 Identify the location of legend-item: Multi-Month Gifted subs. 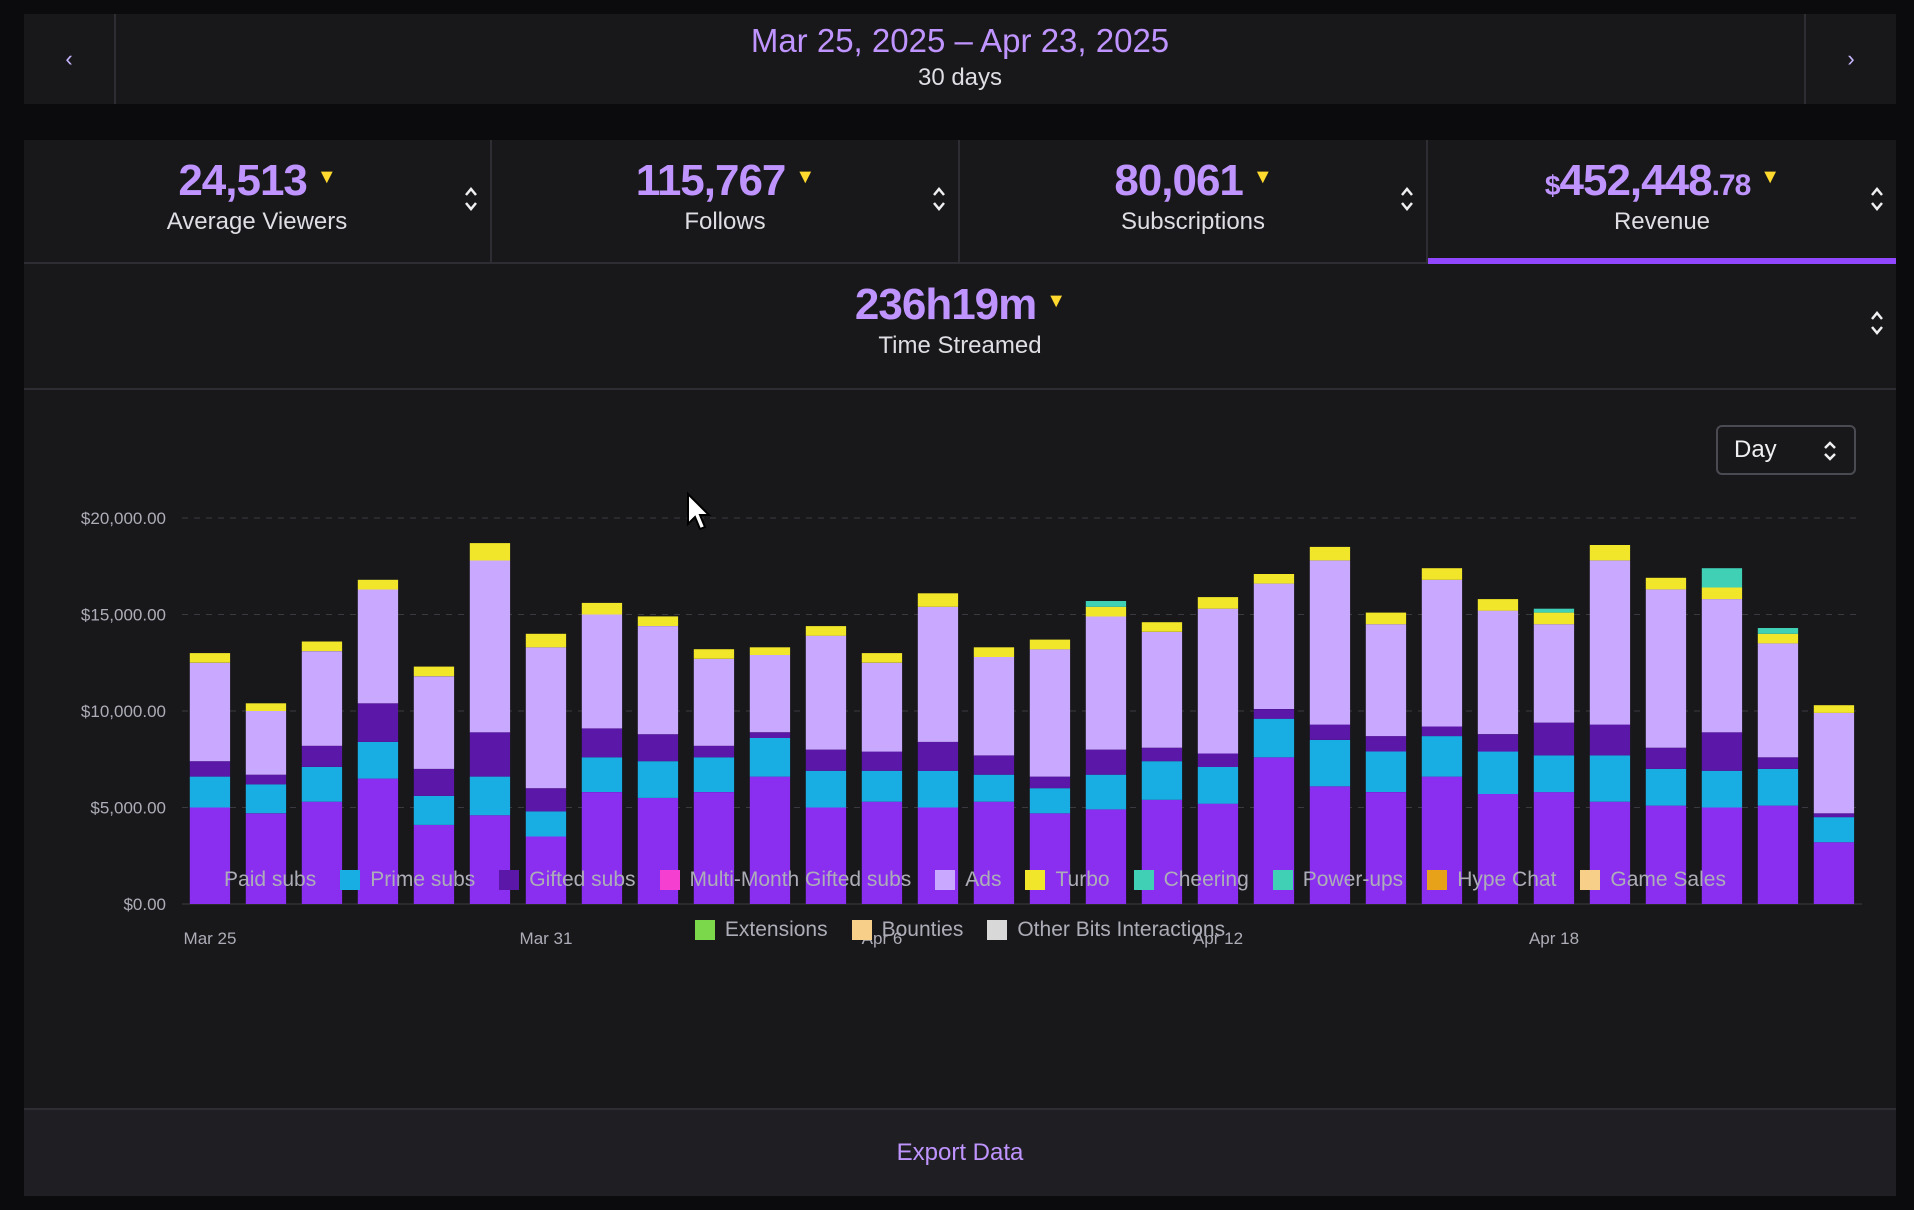
(785, 880).